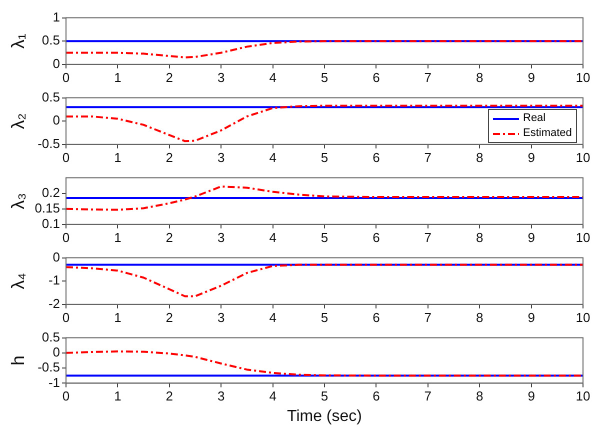 Image resolution: width=601 pixels, height=432 pixels. Describe the element at coordinates (54, 303) in the screenshot. I see `y-tick-label: -2` at that location.